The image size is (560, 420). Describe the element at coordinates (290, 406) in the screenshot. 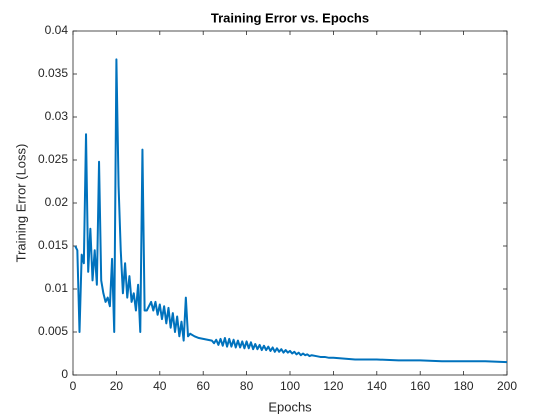

I see `x-axis-label: Epochs` at that location.